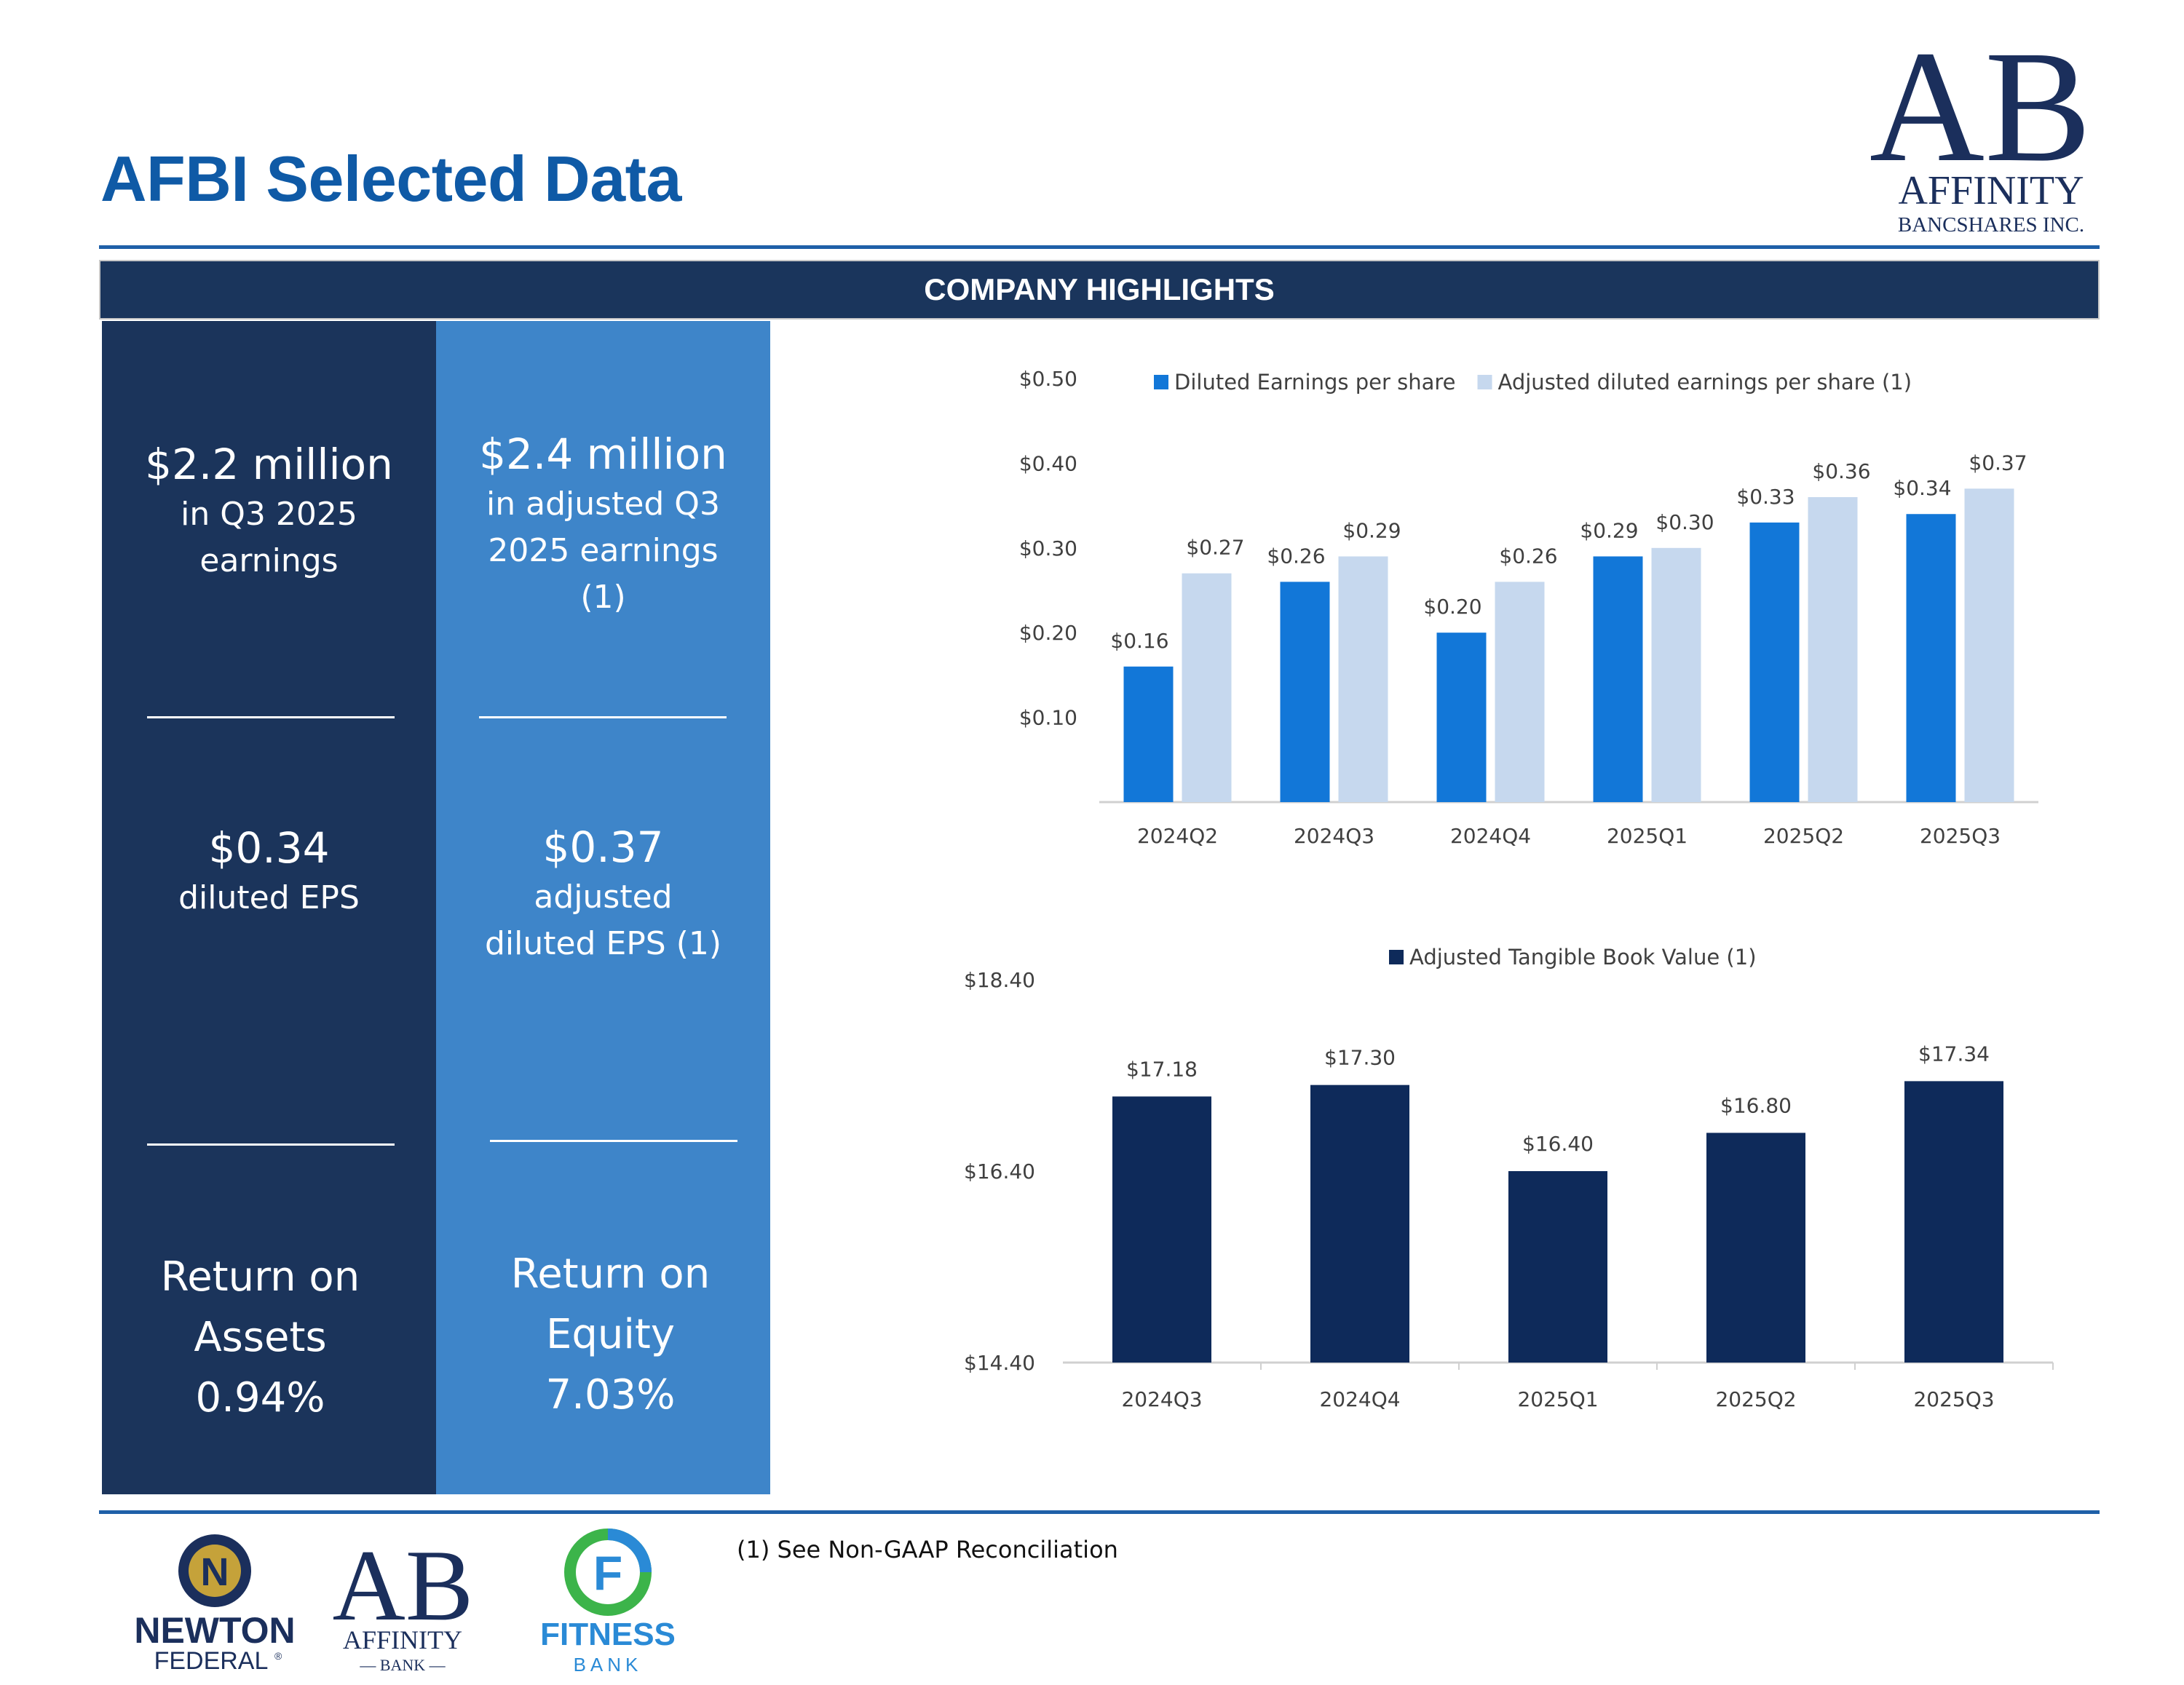 This screenshot has height=1685, width=2184. Describe the element at coordinates (260, 1398) in the screenshot. I see `kpi-roa-value: 0.94%` at that location.